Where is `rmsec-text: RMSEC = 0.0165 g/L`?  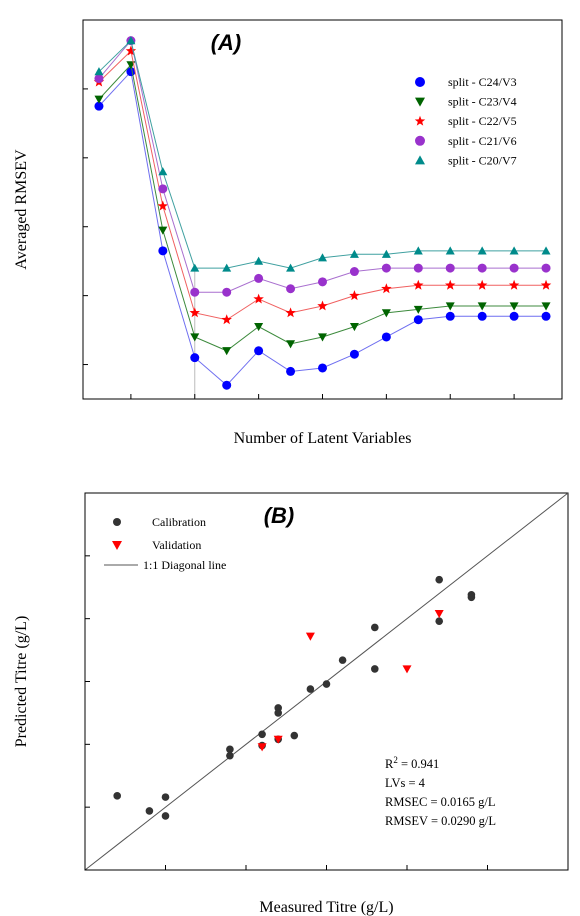 rmsec-text: RMSEC = 0.0165 g/L is located at coordinates (440, 802).